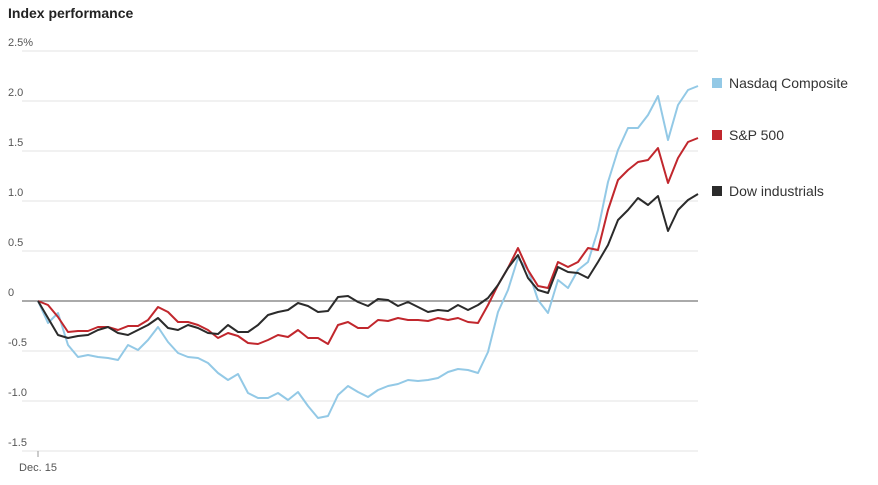 The image size is (878, 485). Describe the element at coordinates (15, 143) in the screenshot. I see `y-tick-label: 1.5` at that location.